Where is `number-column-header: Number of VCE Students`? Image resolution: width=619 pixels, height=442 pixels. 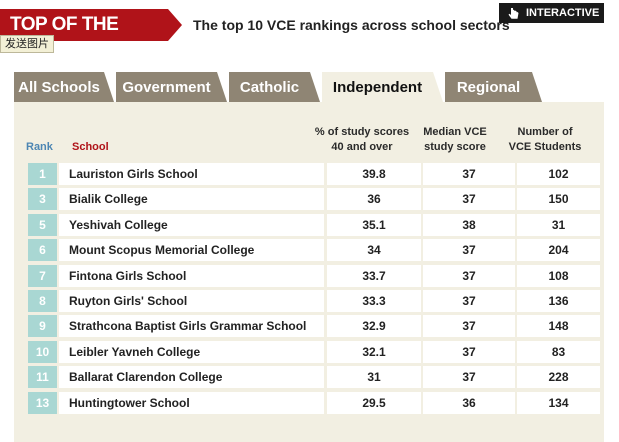
number-column-header: Number of VCE Students is located at coordinates (545, 140).